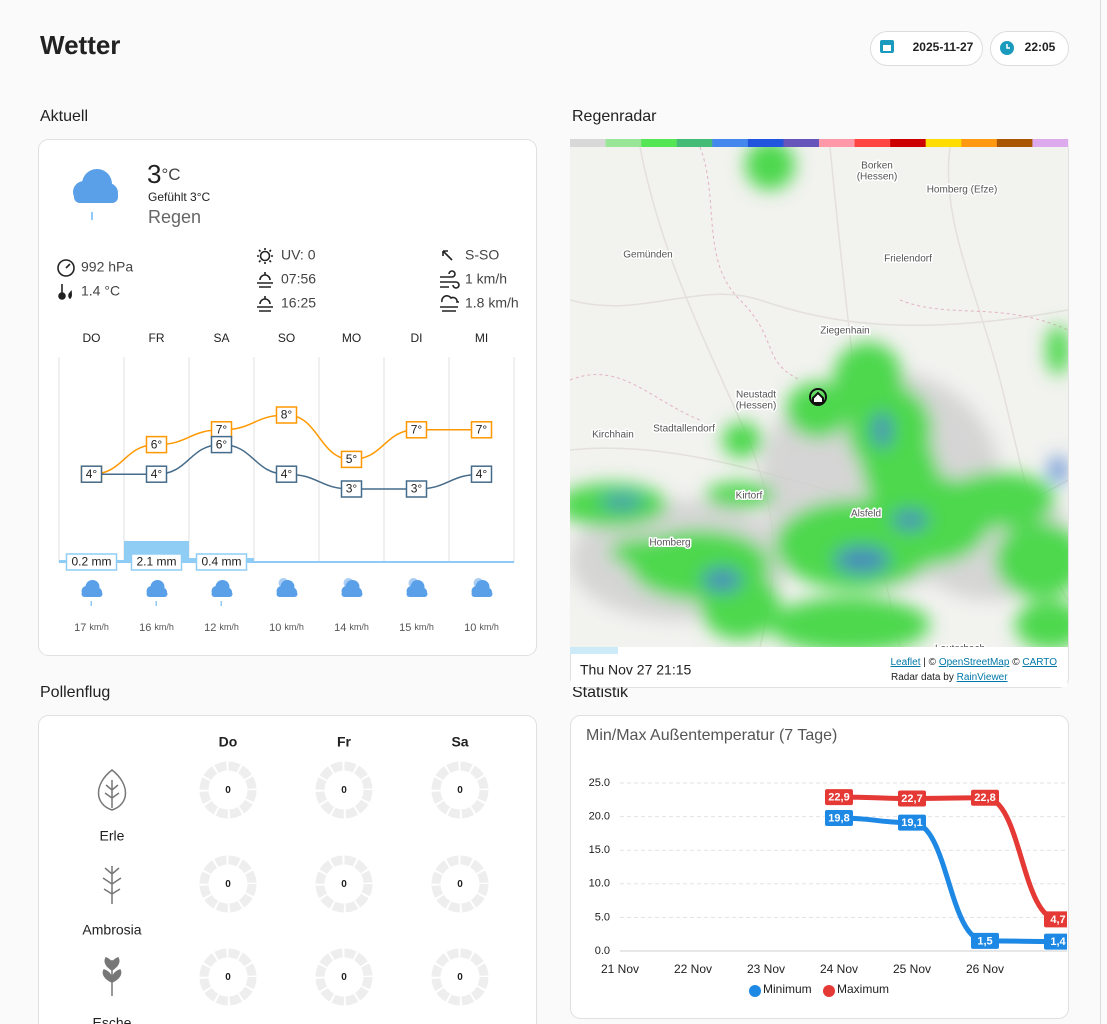  What do you see at coordinates (417, 338) in the screenshot?
I see `day-label: DI` at bounding box center [417, 338].